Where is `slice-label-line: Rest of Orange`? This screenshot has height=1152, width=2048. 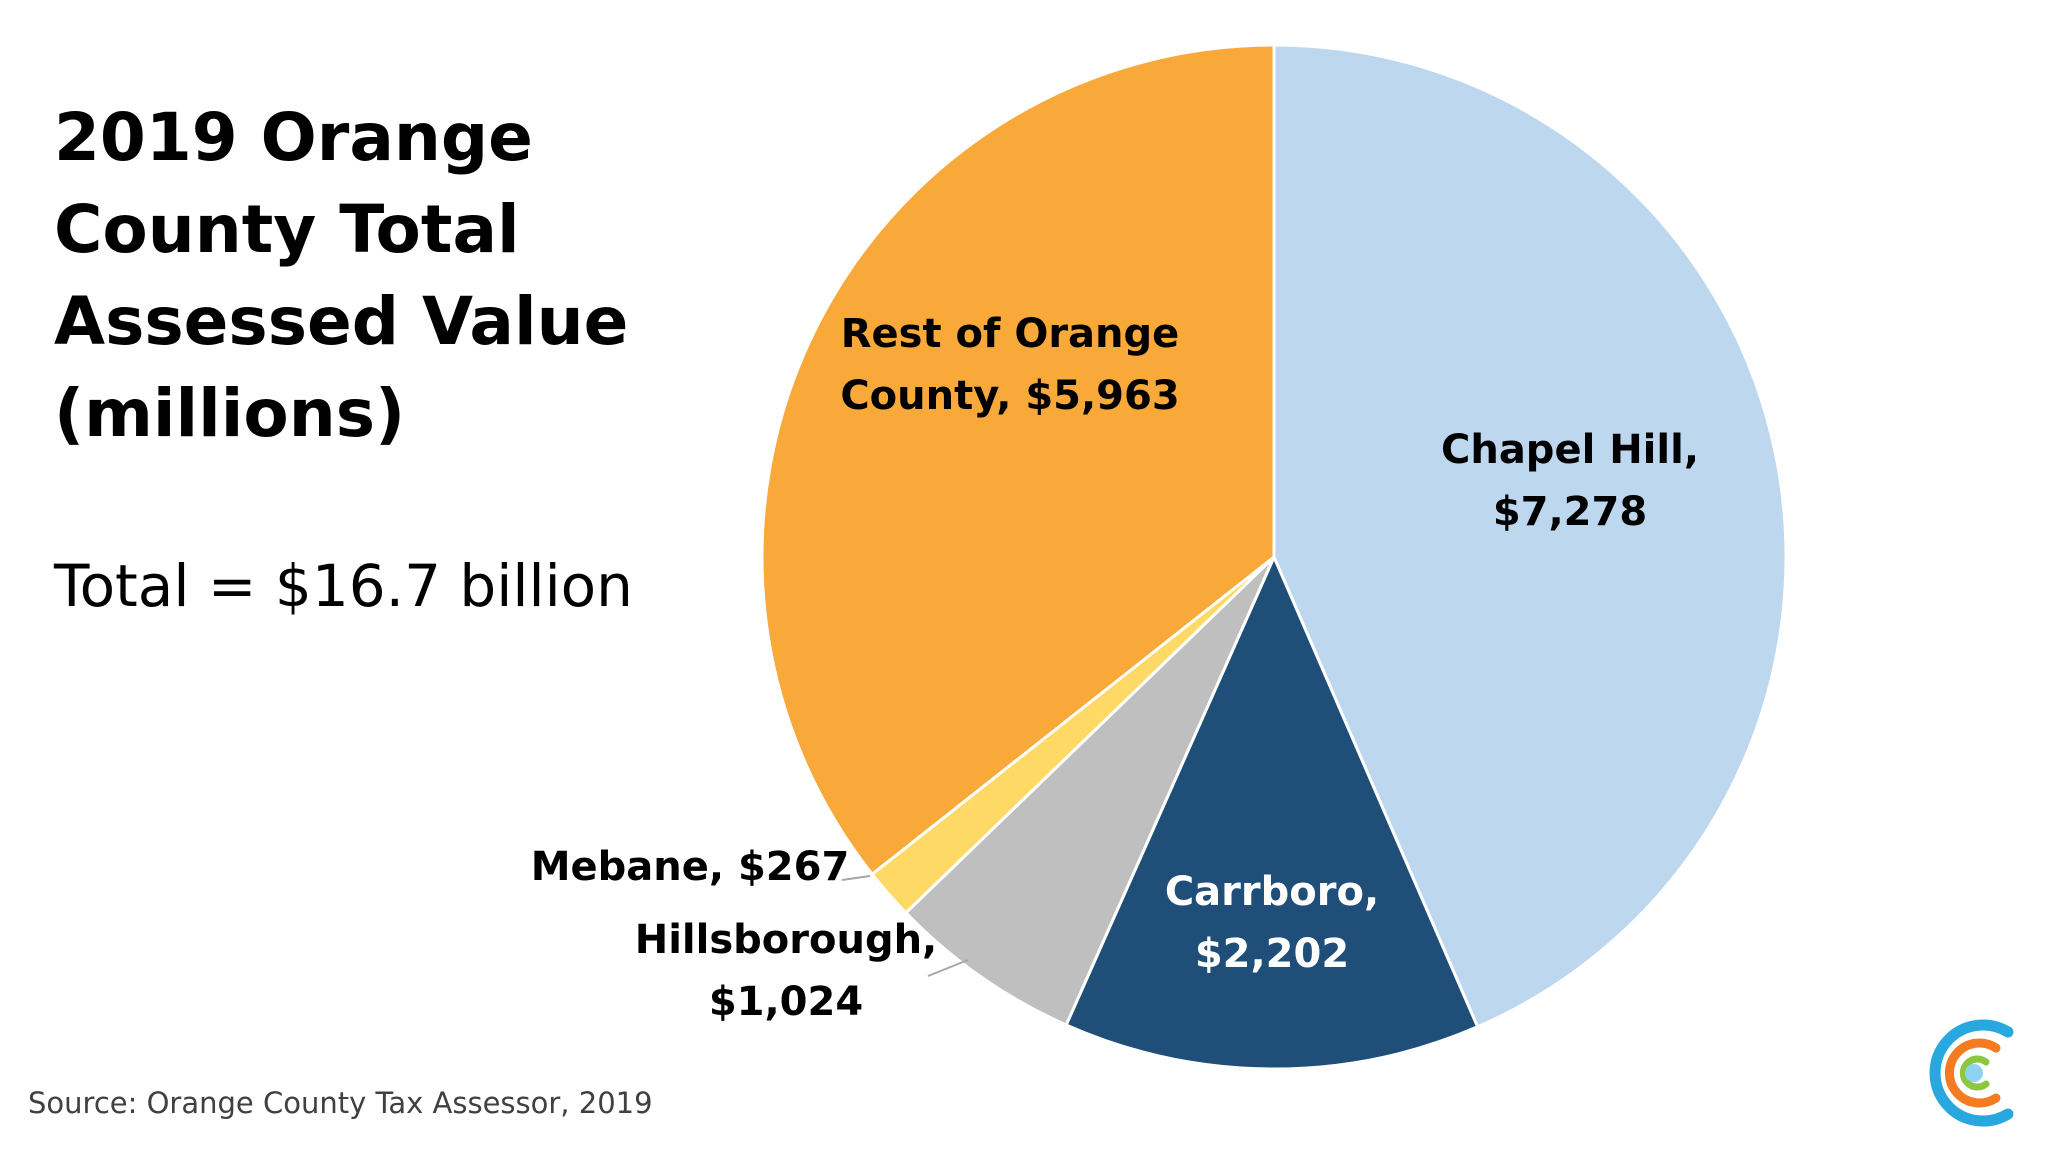
slice-label-line: Rest of Orange is located at coordinates (1010, 334).